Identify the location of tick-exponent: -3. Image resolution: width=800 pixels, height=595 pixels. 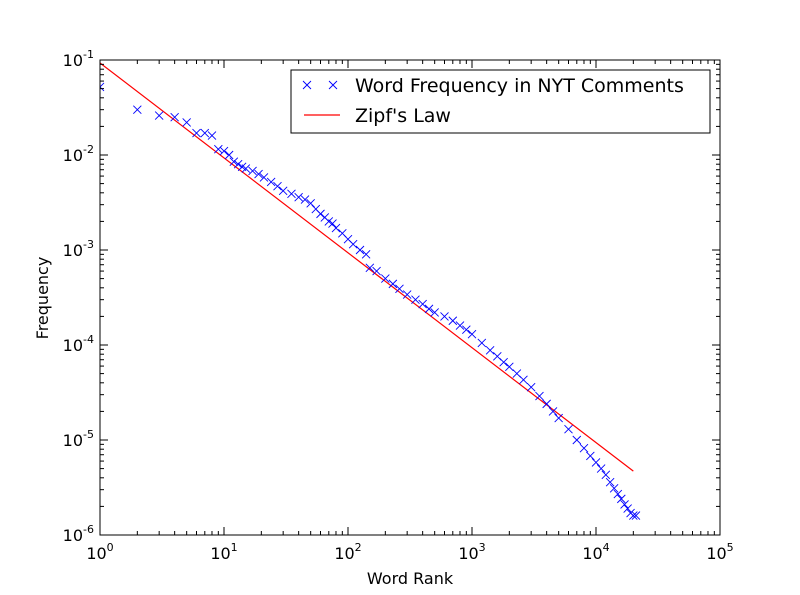
(88, 244).